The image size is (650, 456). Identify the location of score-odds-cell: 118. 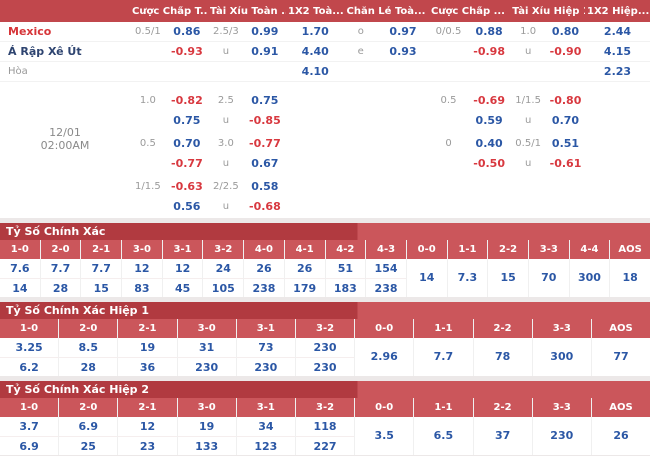
(325, 426).